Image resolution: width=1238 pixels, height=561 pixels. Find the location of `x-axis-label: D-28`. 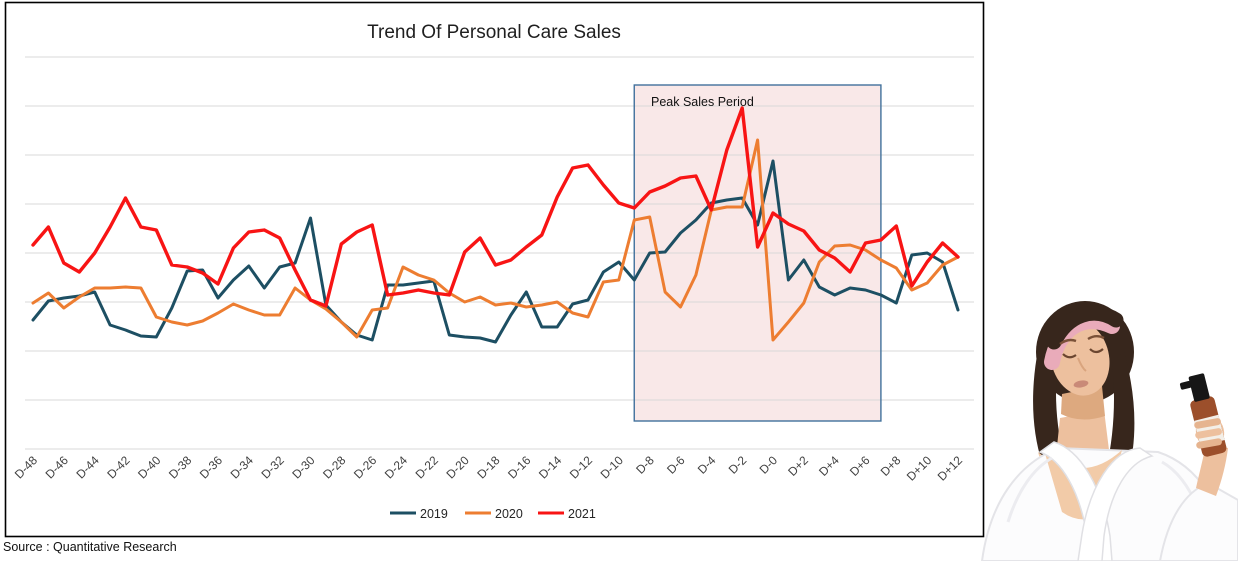

x-axis-label: D-28 is located at coordinates (334, 467).